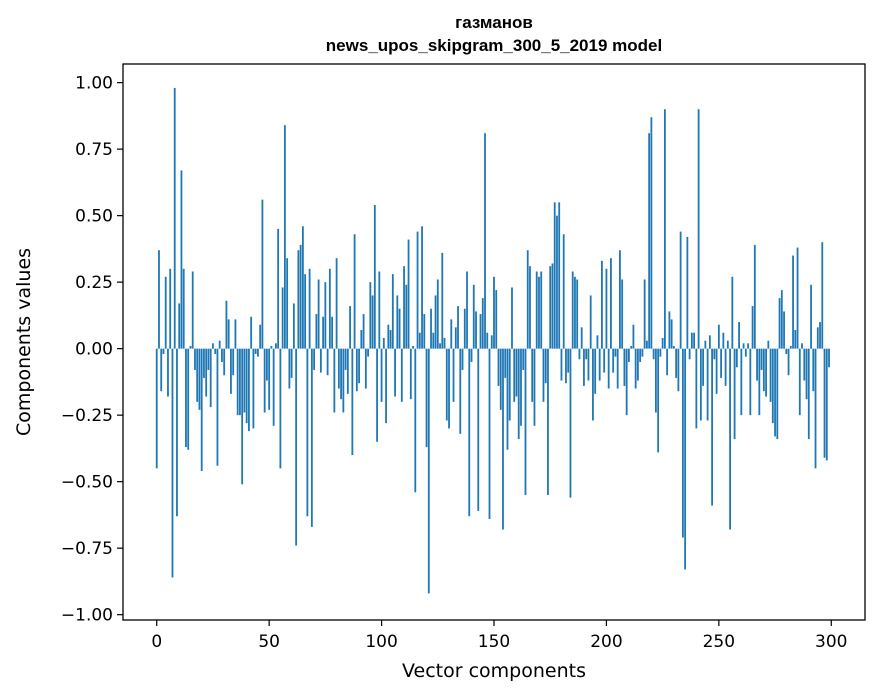 The height and width of the screenshot is (696, 880). What do you see at coordinates (94, 217) in the screenshot?
I see `y-tick-label: 0.50` at bounding box center [94, 217].